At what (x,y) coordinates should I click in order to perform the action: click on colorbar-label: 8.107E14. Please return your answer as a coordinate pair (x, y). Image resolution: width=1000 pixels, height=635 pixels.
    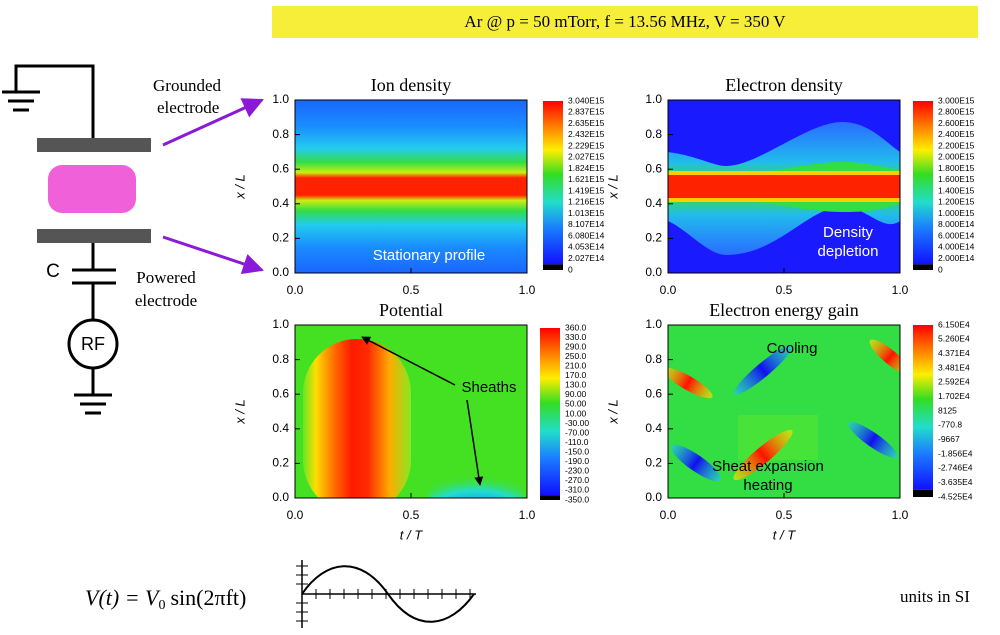
    Looking at the image, I should click on (586, 224).